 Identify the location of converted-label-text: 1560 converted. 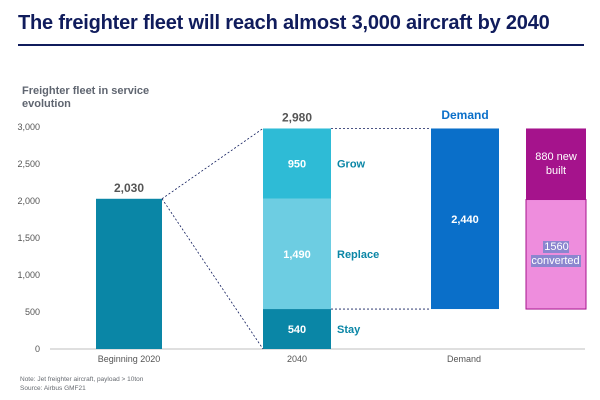
(556, 254).